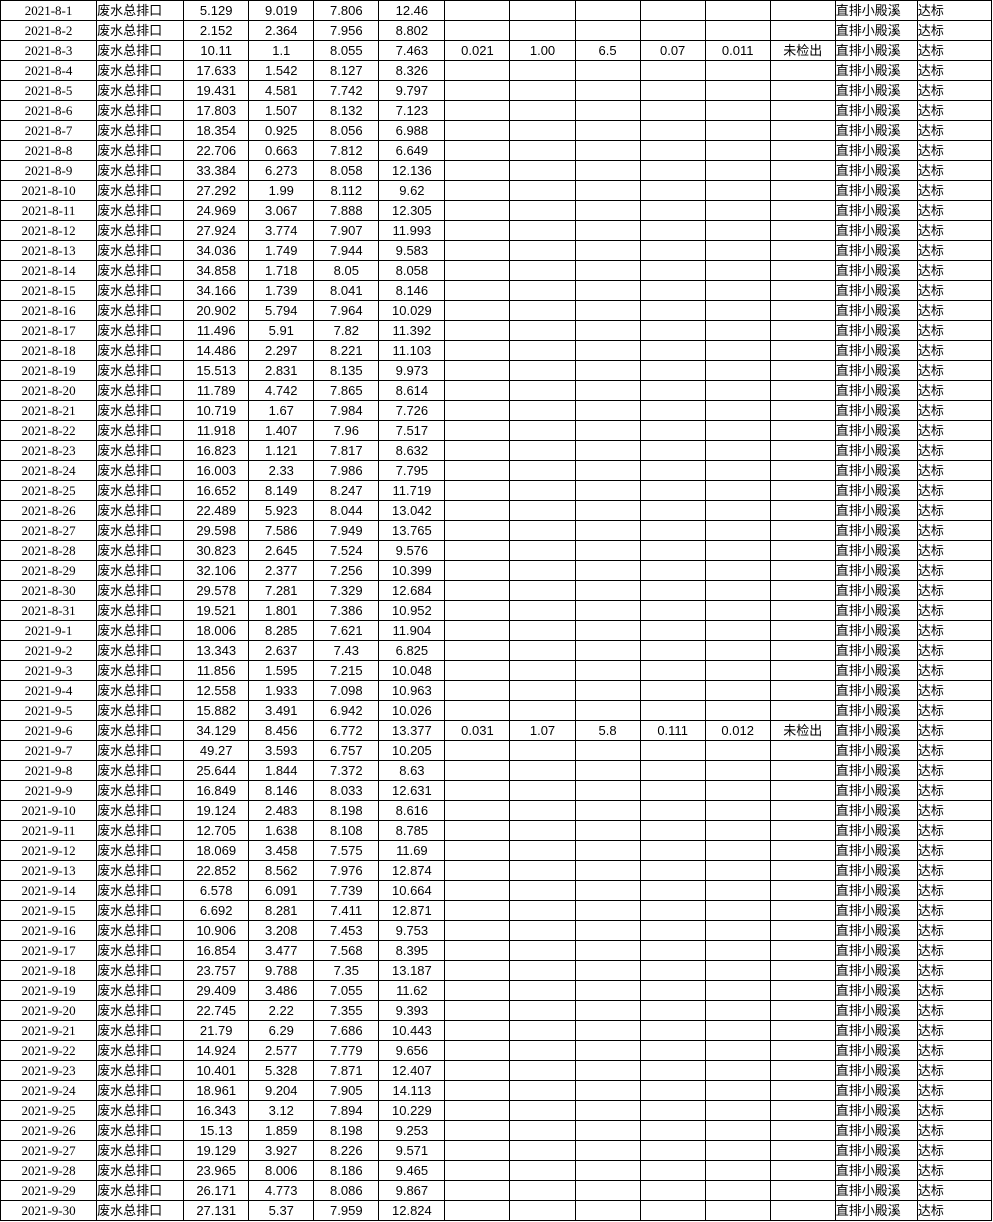 Image resolution: width=993 pixels, height=1222 pixels. I want to click on cell-value-3: 8.056, so click(346, 130).